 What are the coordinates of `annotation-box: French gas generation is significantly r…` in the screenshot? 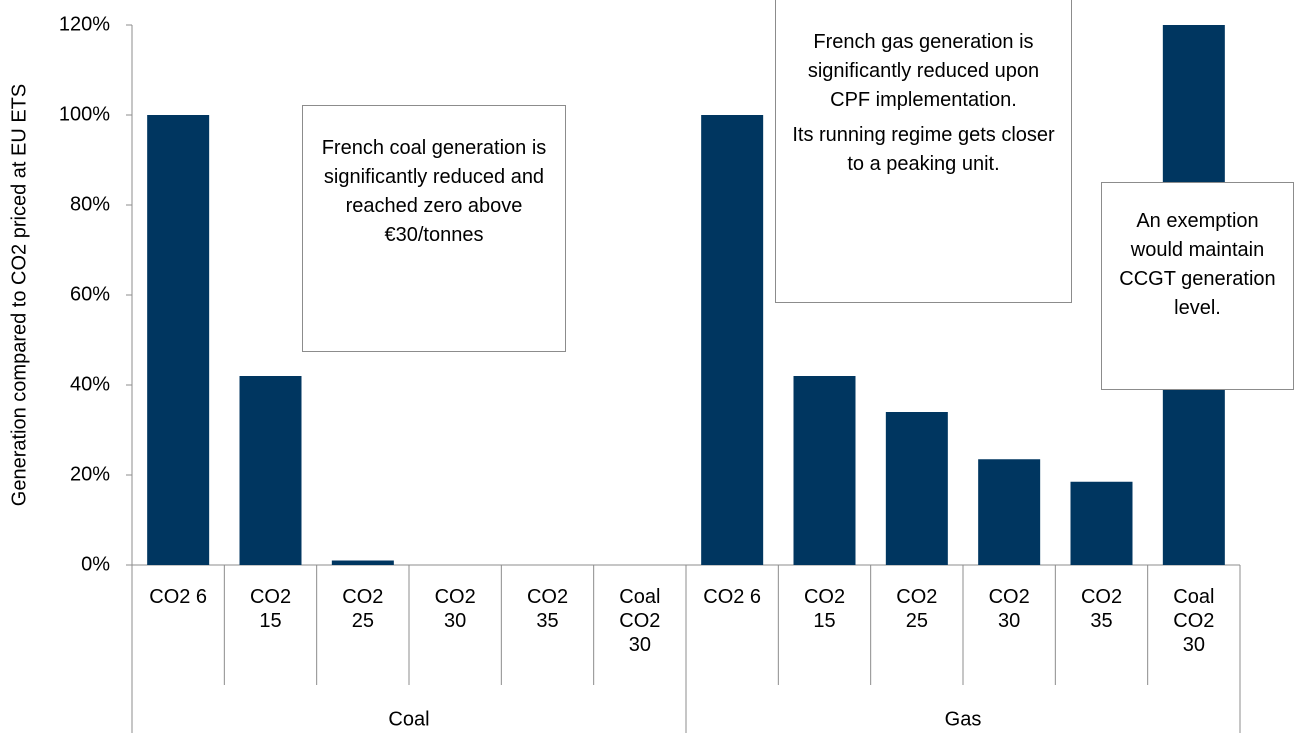 It's located at (923, 151).